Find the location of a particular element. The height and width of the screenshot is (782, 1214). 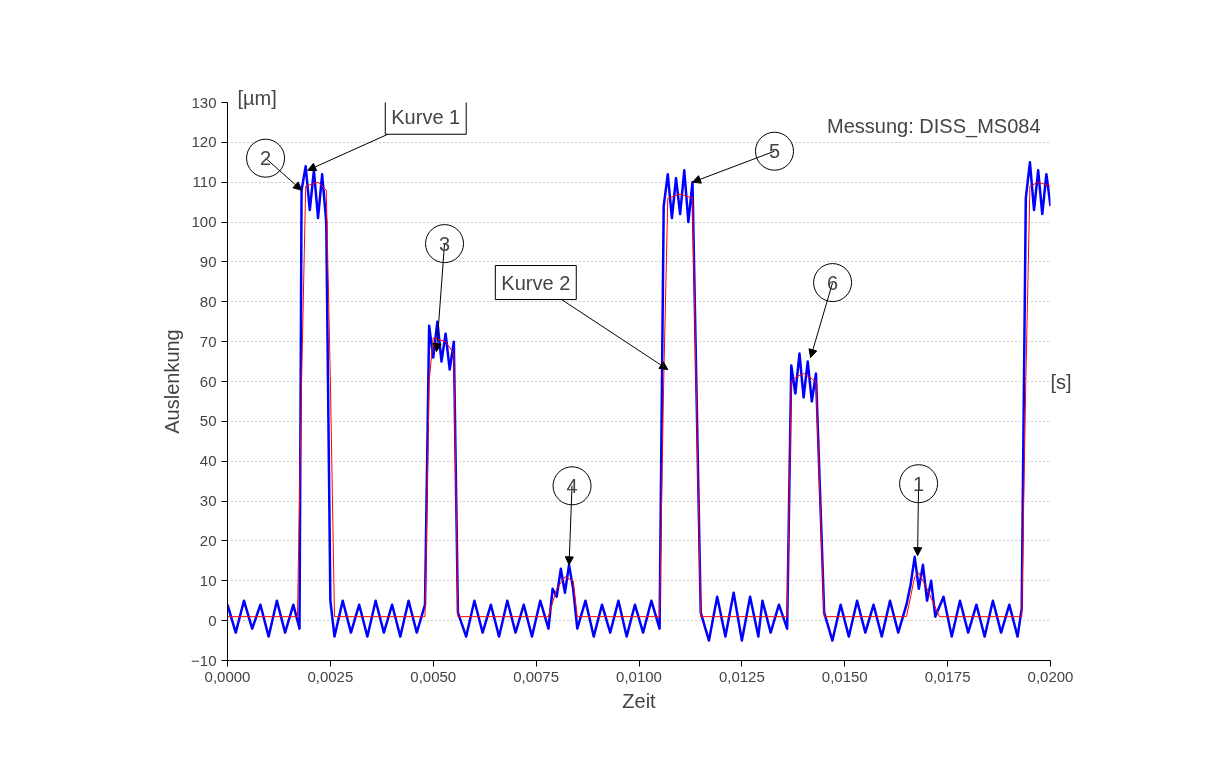

y-tick-label: 130 is located at coordinates (204, 102).